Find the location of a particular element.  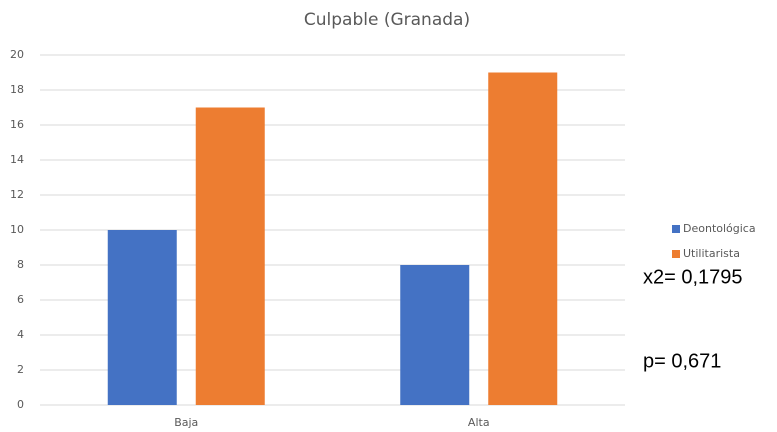

y-tick-label: 10 is located at coordinates (17, 229).